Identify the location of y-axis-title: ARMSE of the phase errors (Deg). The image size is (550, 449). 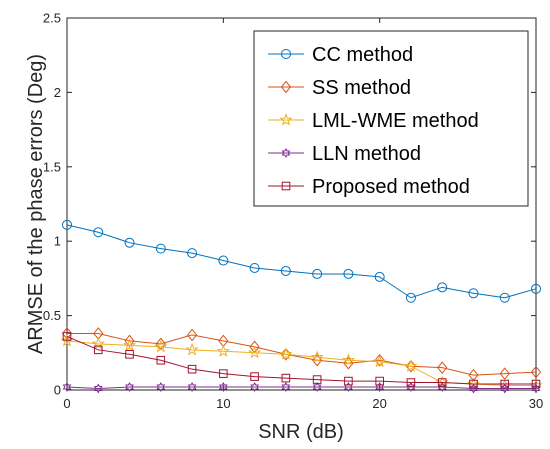
(36, 204).